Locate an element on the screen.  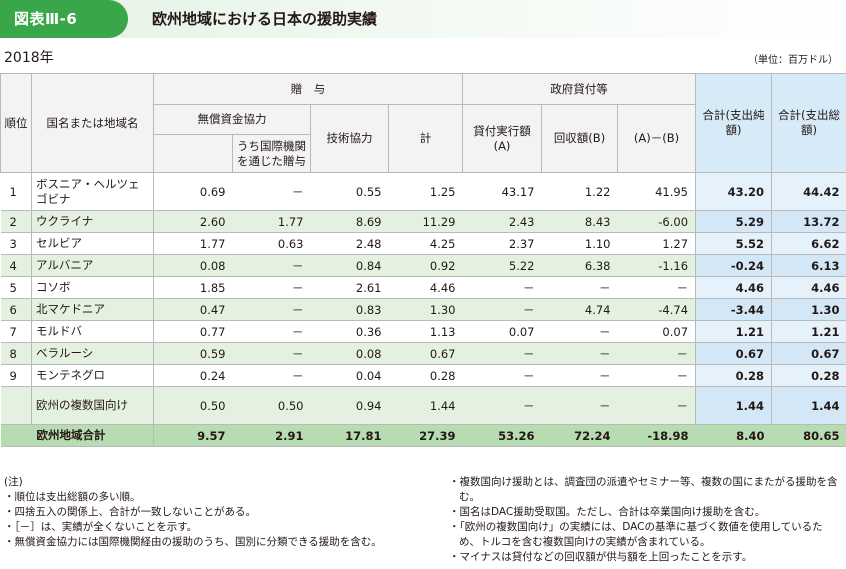
col-grant-group-header: 贈 与 is located at coordinates (308, 89).